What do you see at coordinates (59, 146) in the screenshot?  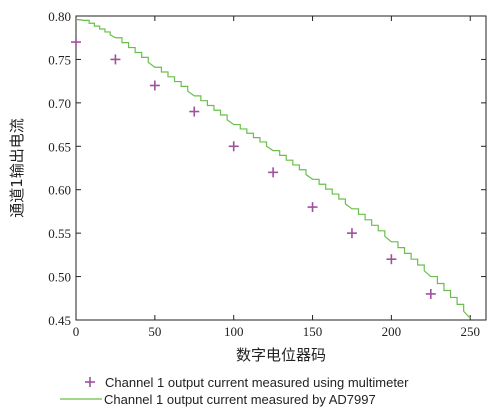 I see `y-tick-label: 0.65` at bounding box center [59, 146].